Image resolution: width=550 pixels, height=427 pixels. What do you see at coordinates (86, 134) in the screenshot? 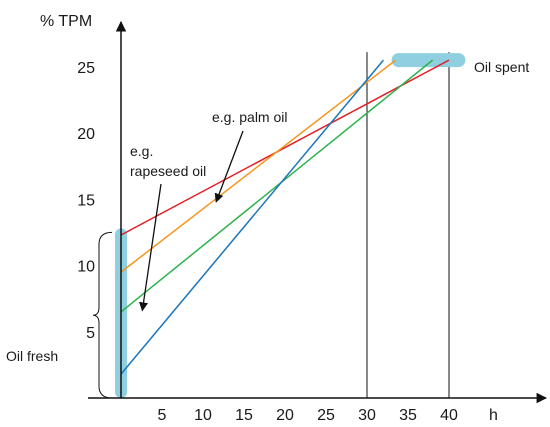
I see `y-tick-label: 20` at bounding box center [86, 134].